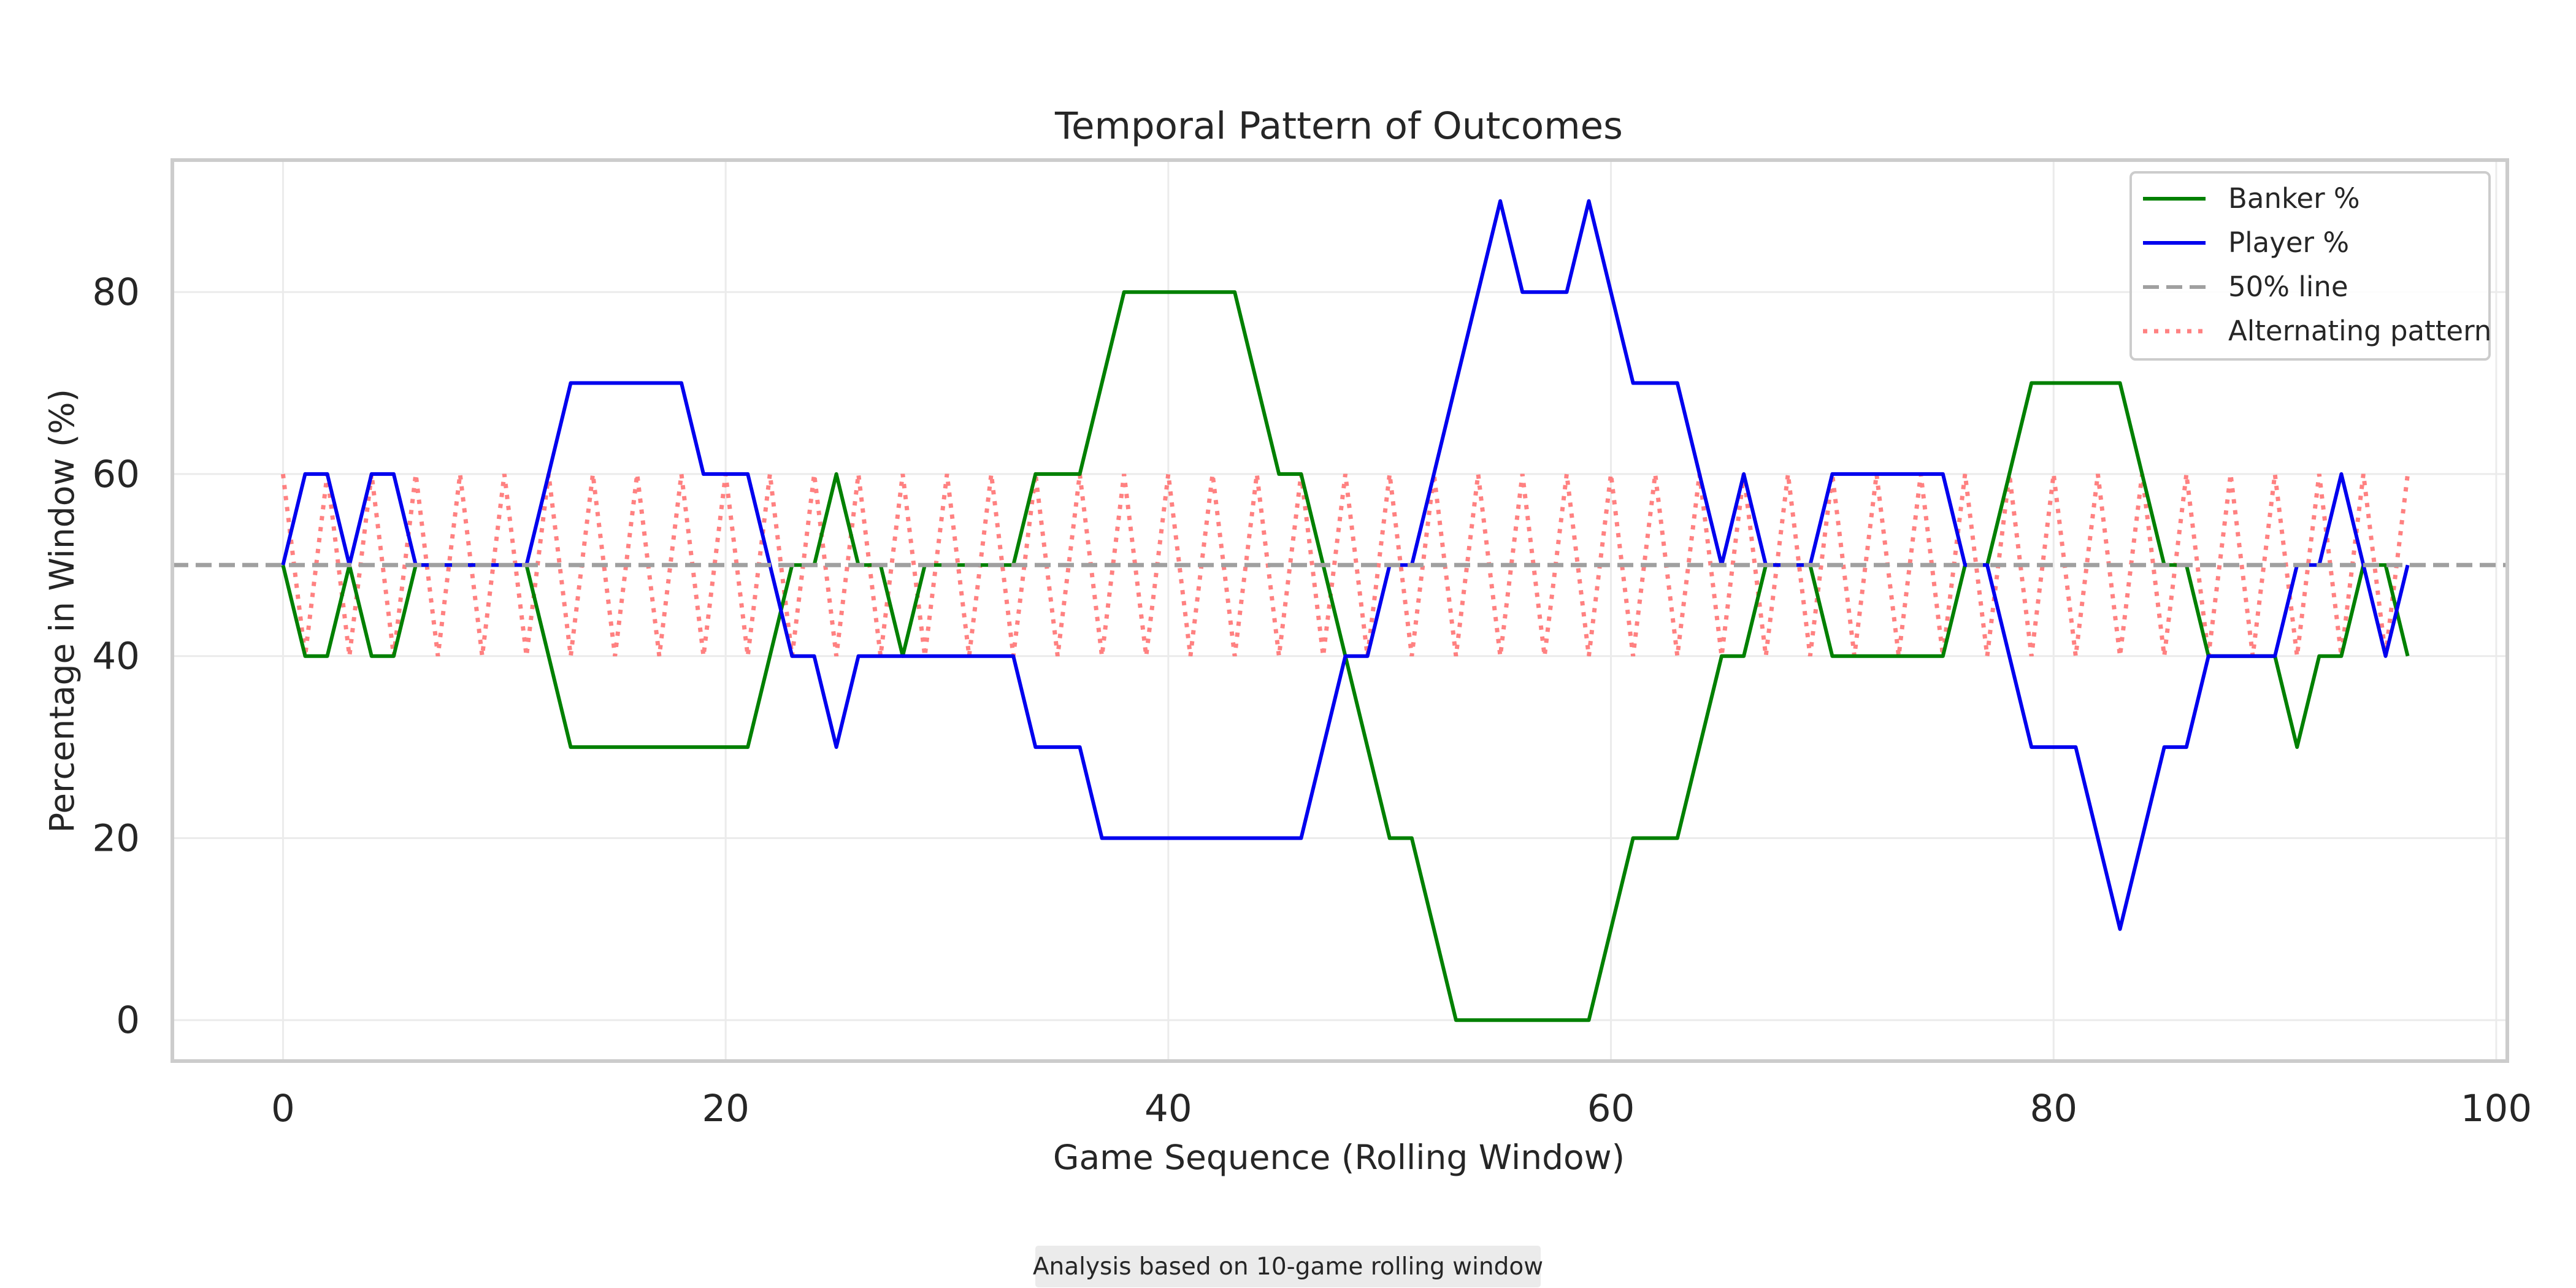 Image resolution: width=2576 pixels, height=1288 pixels. I want to click on x-tick-label: 80, so click(2053, 1108).